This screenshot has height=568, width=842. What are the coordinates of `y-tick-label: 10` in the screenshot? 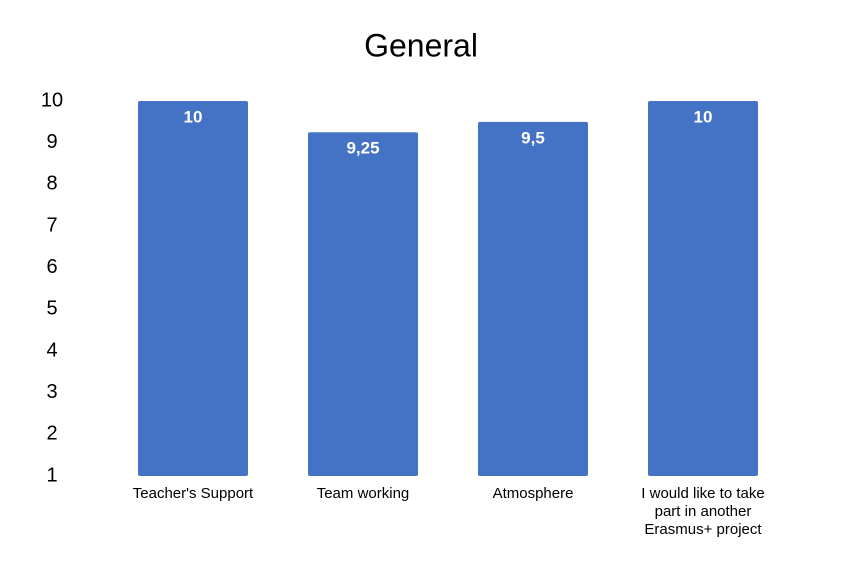 It's located at (52, 100).